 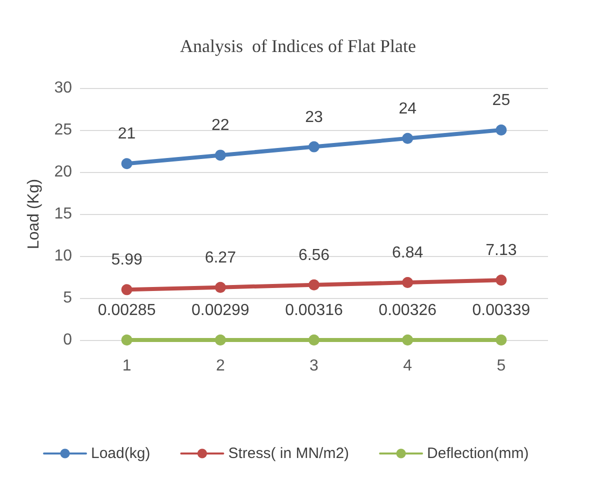 I want to click on legend-label: Deflection(mm), so click(x=478, y=453).